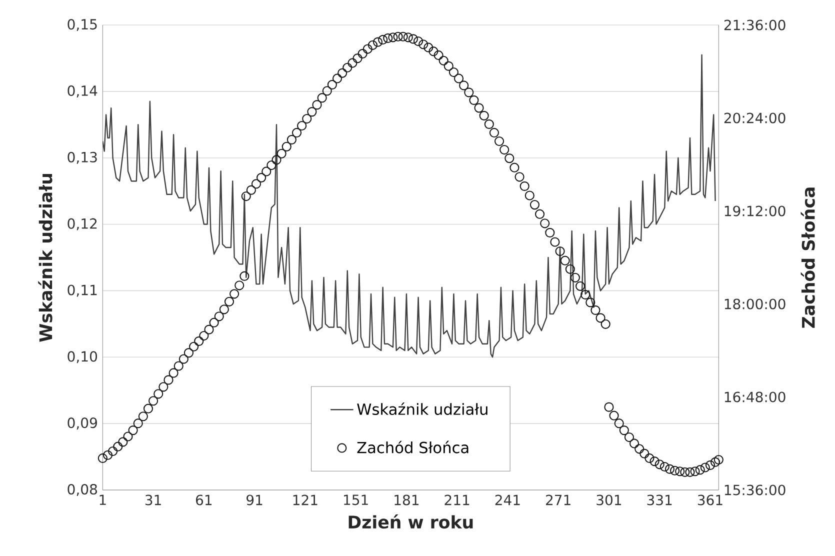  I want to click on y2-tick-label: 18:00:00, so click(755, 304).